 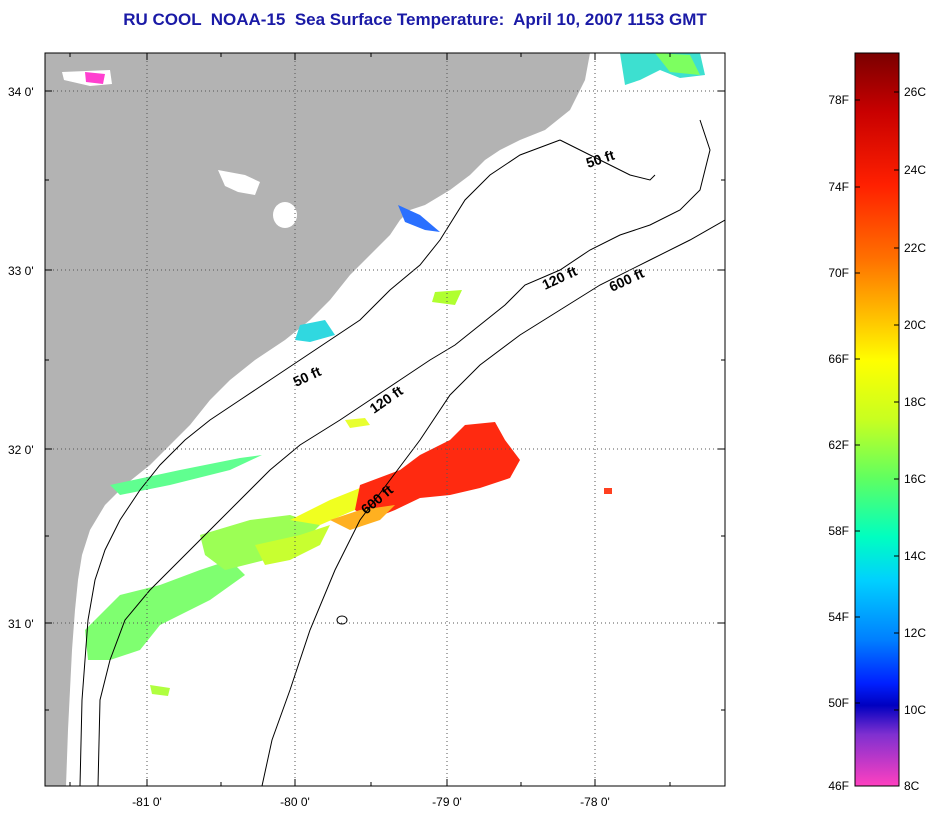 I want to click on lat-tick-34: 34 0', so click(x=21, y=92).